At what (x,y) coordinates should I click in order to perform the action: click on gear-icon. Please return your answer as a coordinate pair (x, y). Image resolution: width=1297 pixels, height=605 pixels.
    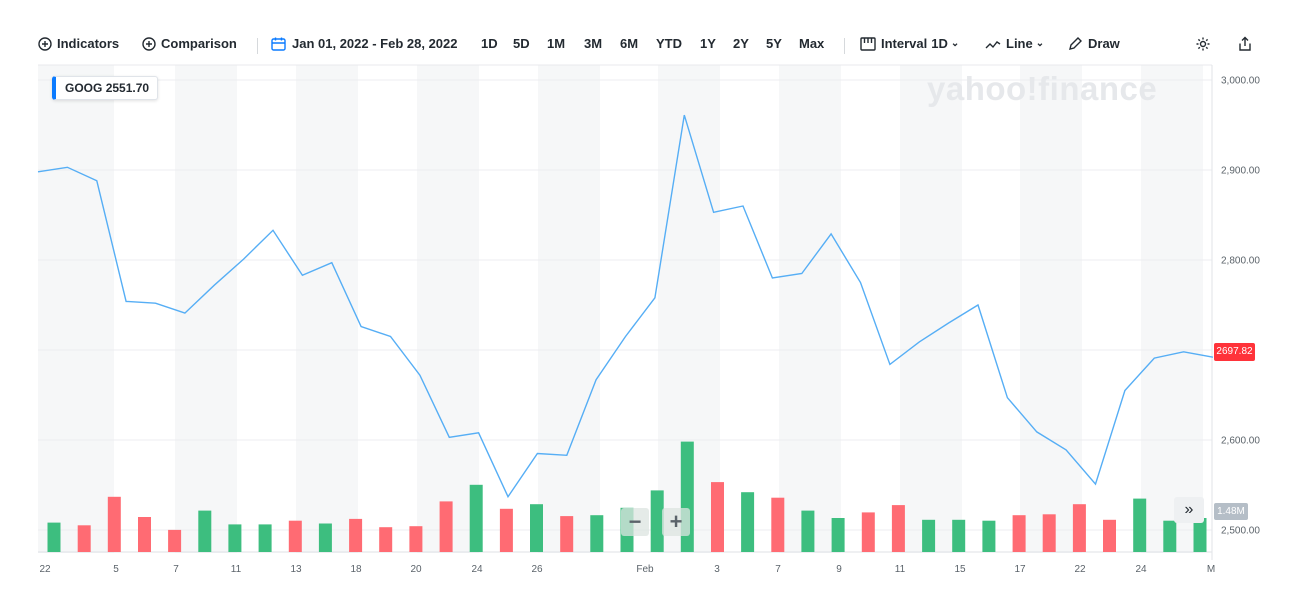
    Looking at the image, I should click on (1203, 44).